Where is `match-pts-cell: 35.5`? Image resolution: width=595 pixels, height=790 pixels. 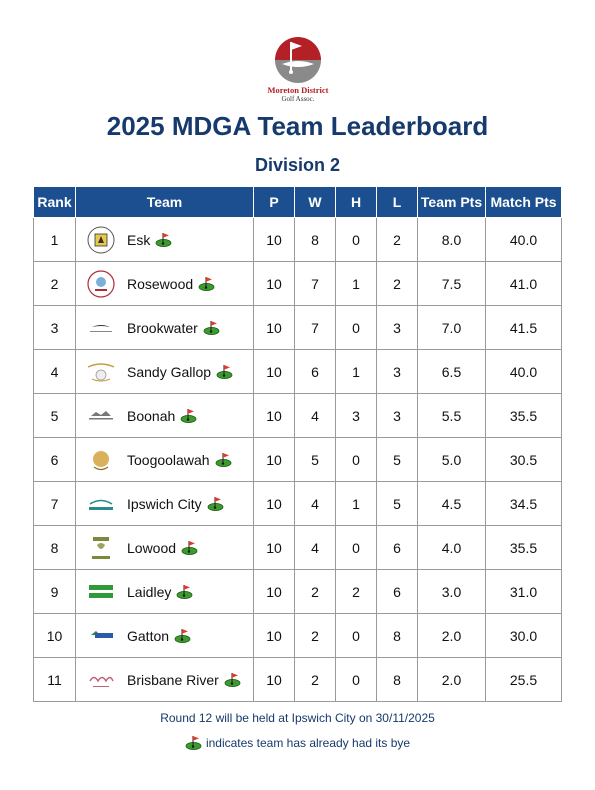 match-pts-cell: 35.5 is located at coordinates (523, 415).